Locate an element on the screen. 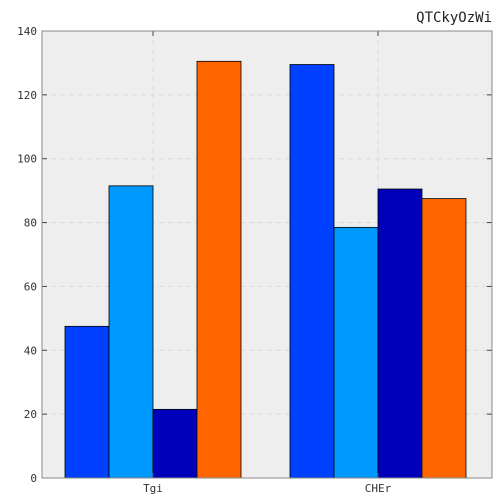 The height and width of the screenshot is (504, 504). x-tick-label: Tgi is located at coordinates (153, 488).